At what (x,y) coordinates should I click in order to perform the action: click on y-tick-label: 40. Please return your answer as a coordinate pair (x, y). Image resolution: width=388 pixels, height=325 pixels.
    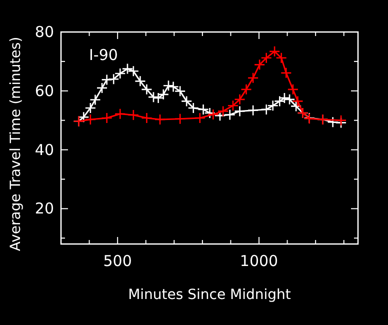
    Looking at the image, I should click on (44, 149).